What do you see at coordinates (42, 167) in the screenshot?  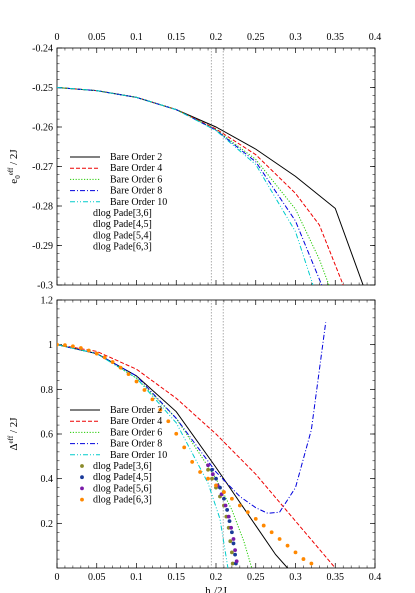 I see `y-tick-label: -0.27` at bounding box center [42, 167].